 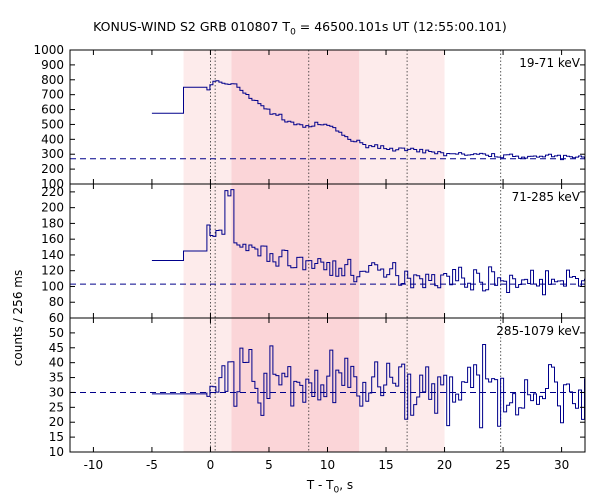 I want to click on y-tick-label-2-3: 25, so click(x=56, y=407).